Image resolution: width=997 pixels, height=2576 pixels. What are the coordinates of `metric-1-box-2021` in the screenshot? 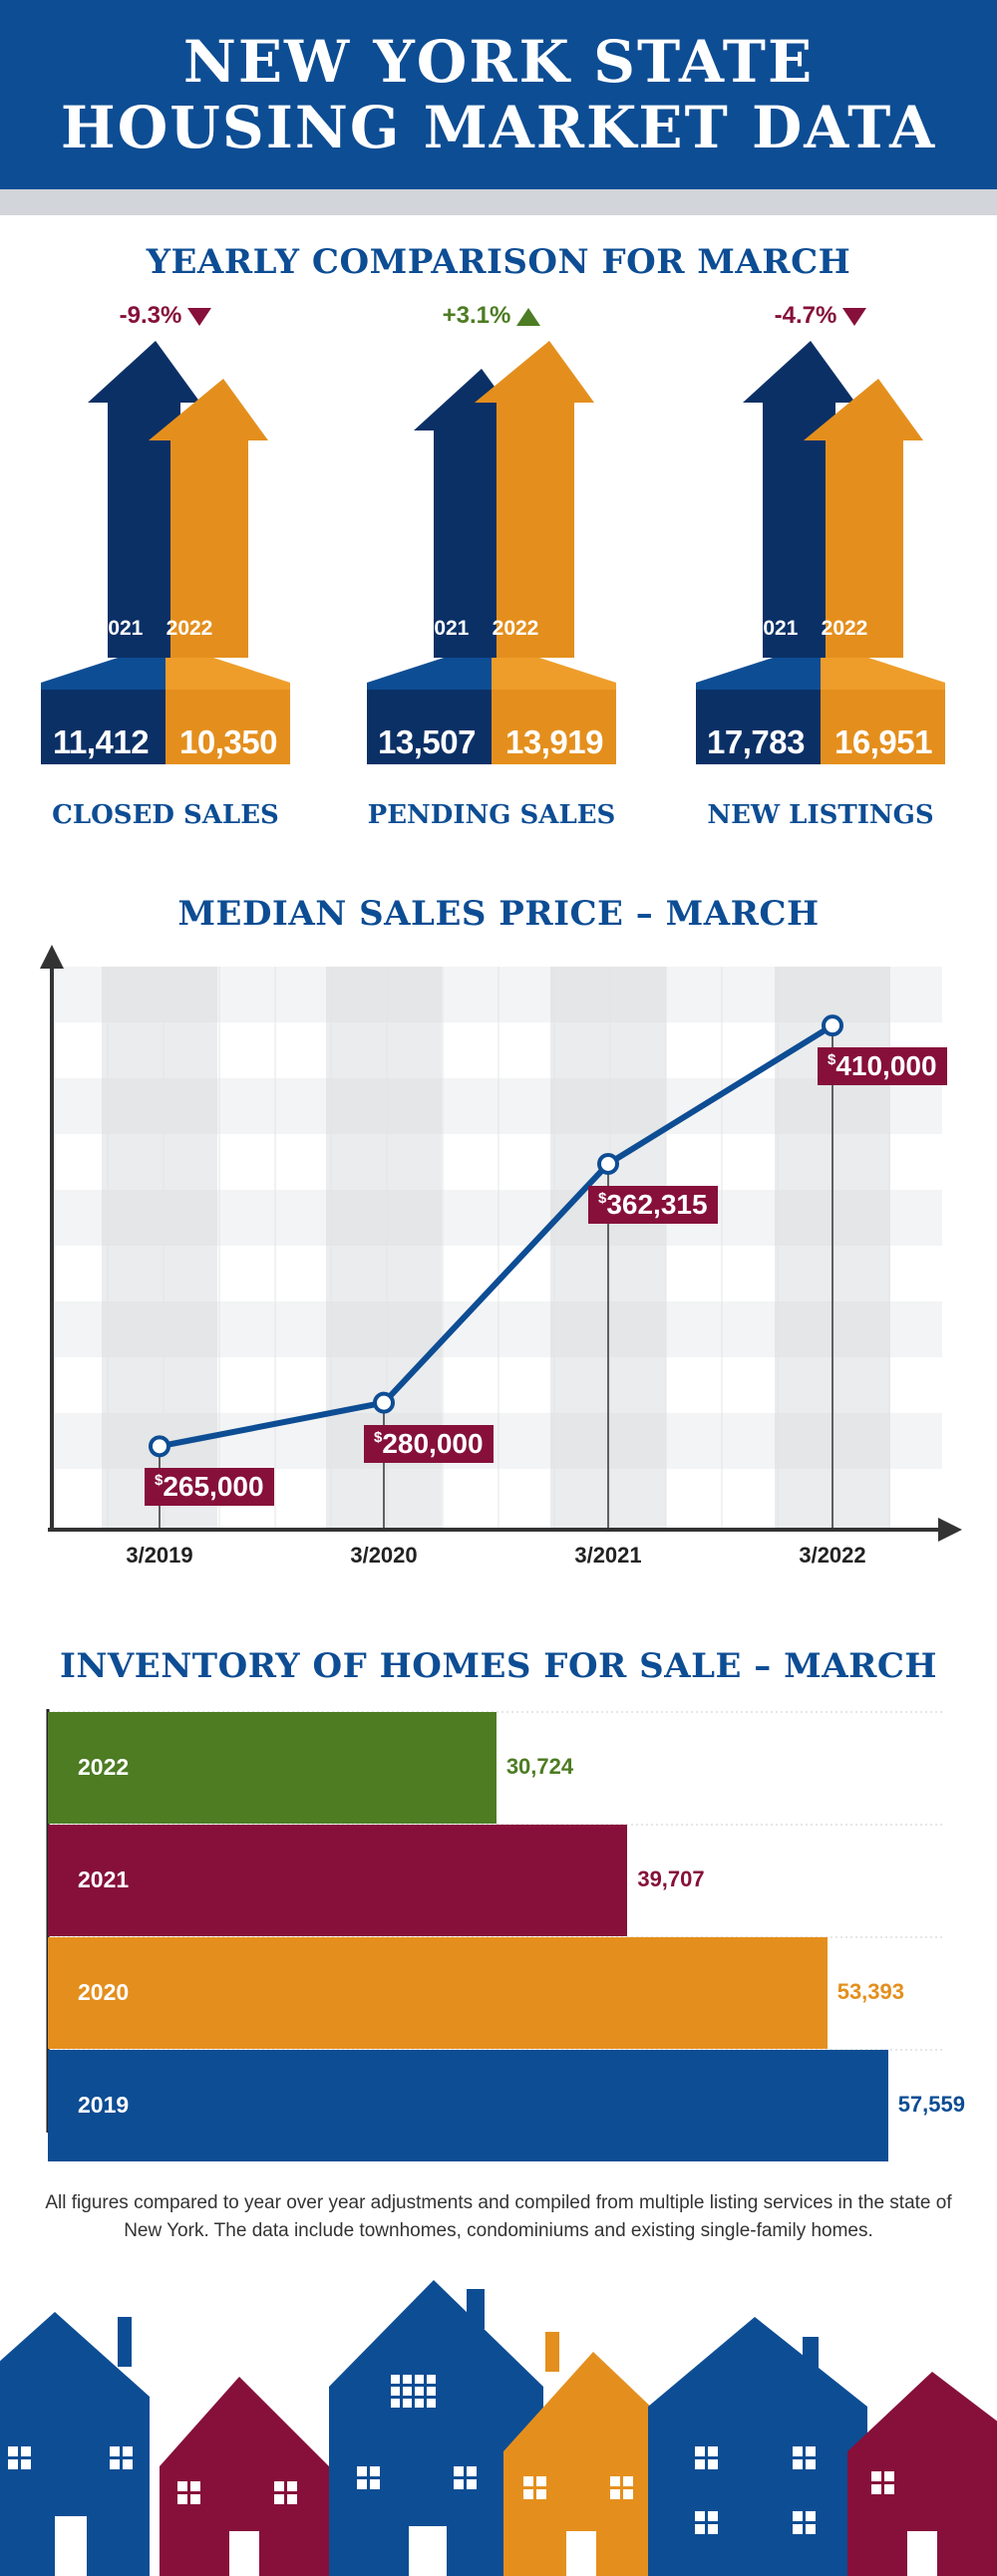 It's located at (429, 727).